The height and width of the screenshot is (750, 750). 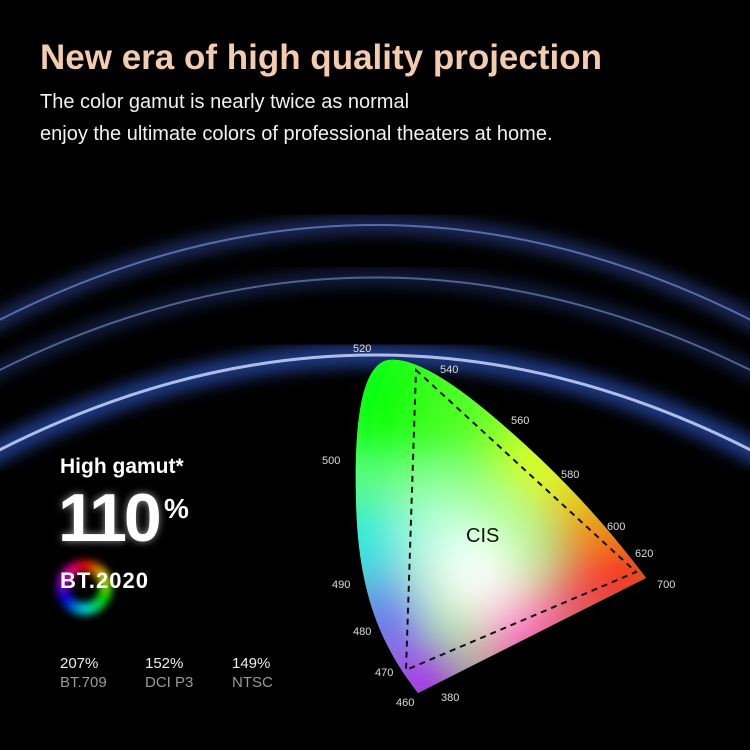 I want to click on wavelength-label: 490, so click(x=341, y=585).